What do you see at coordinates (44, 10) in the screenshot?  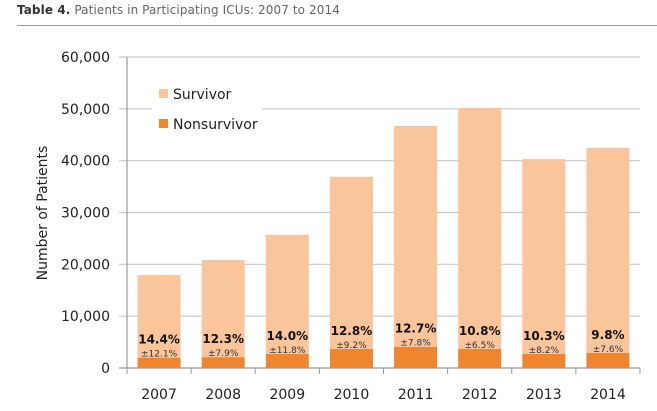 I see `caption-label: Table 4.` at bounding box center [44, 10].